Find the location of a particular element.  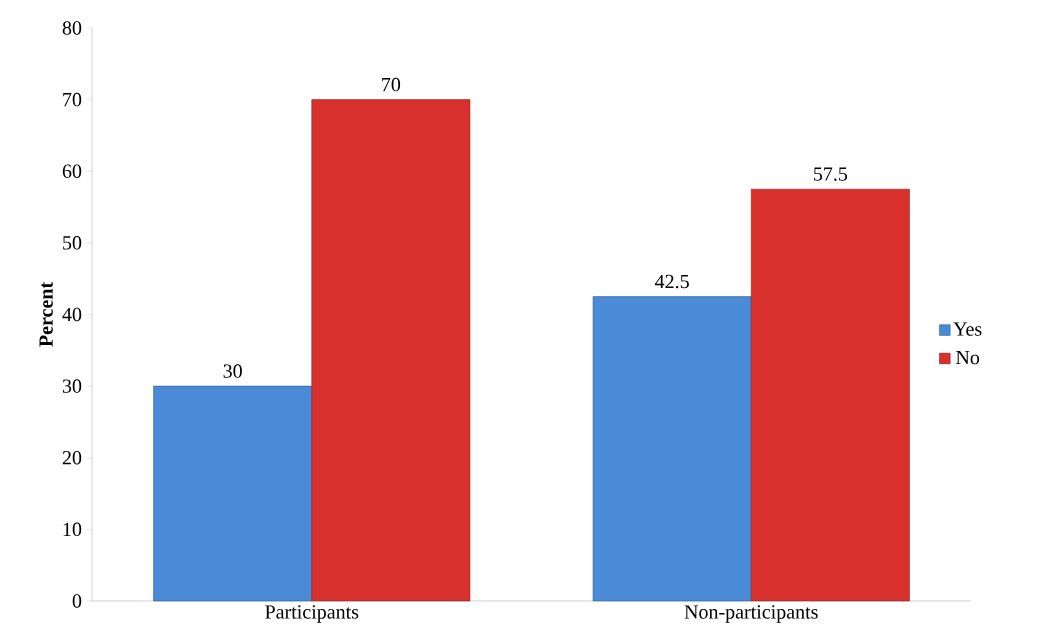

data-label: 42.5 is located at coordinates (672, 281).